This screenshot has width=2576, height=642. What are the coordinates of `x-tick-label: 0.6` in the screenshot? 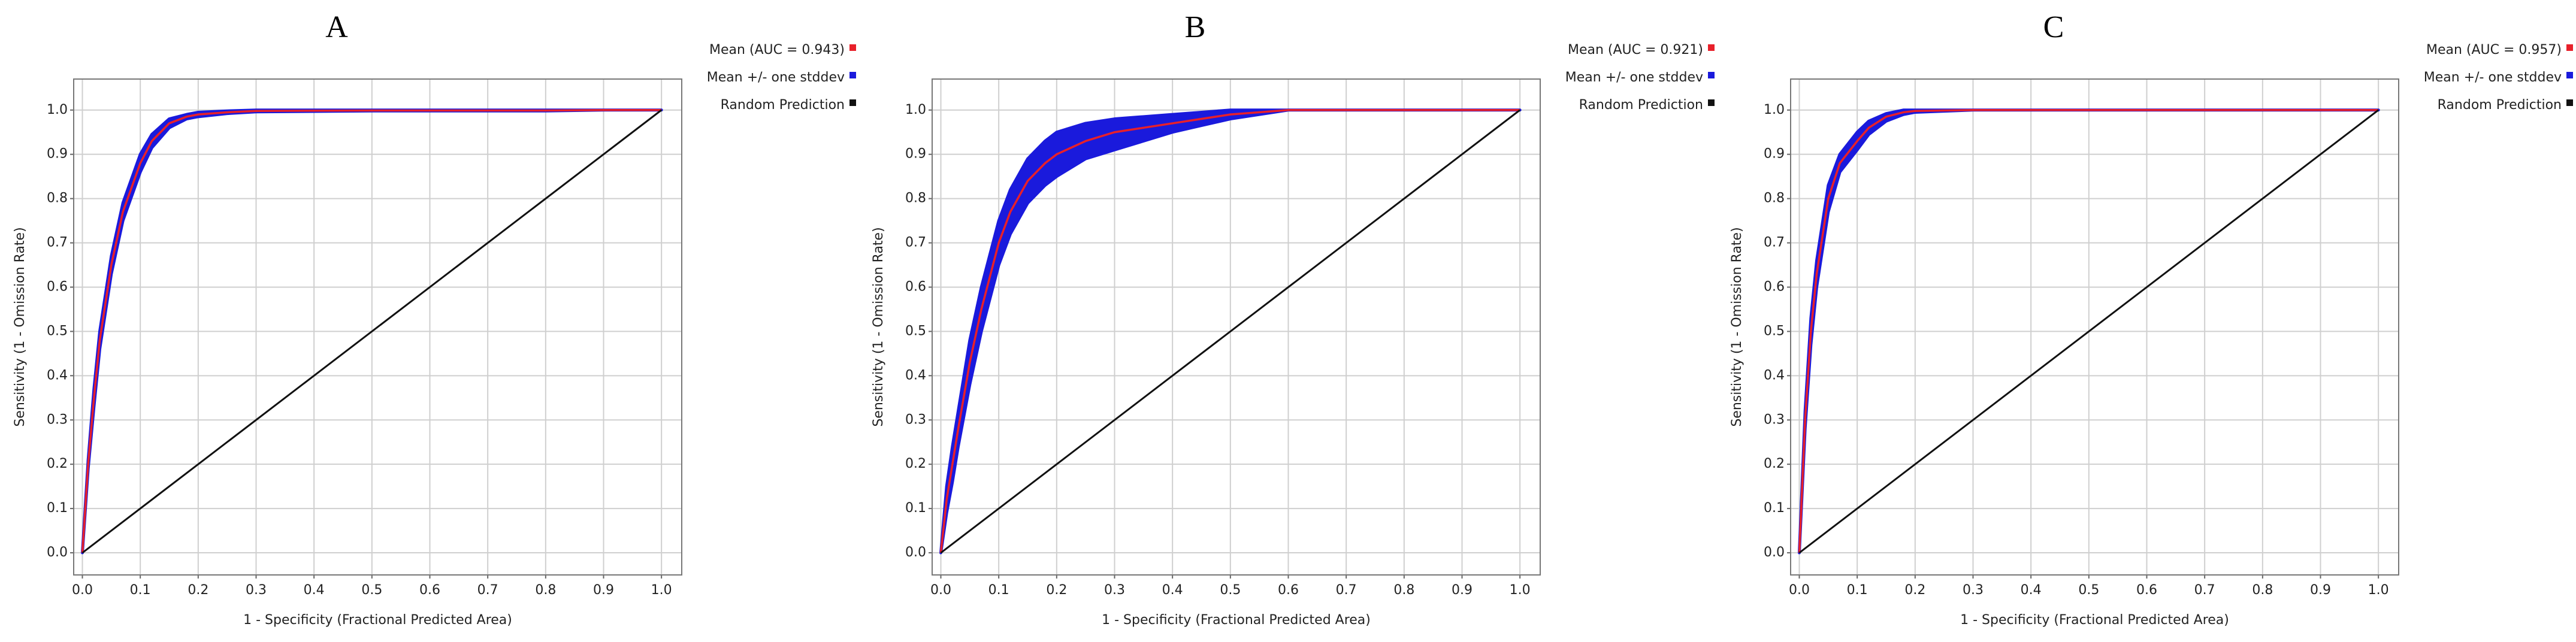 It's located at (1288, 590).